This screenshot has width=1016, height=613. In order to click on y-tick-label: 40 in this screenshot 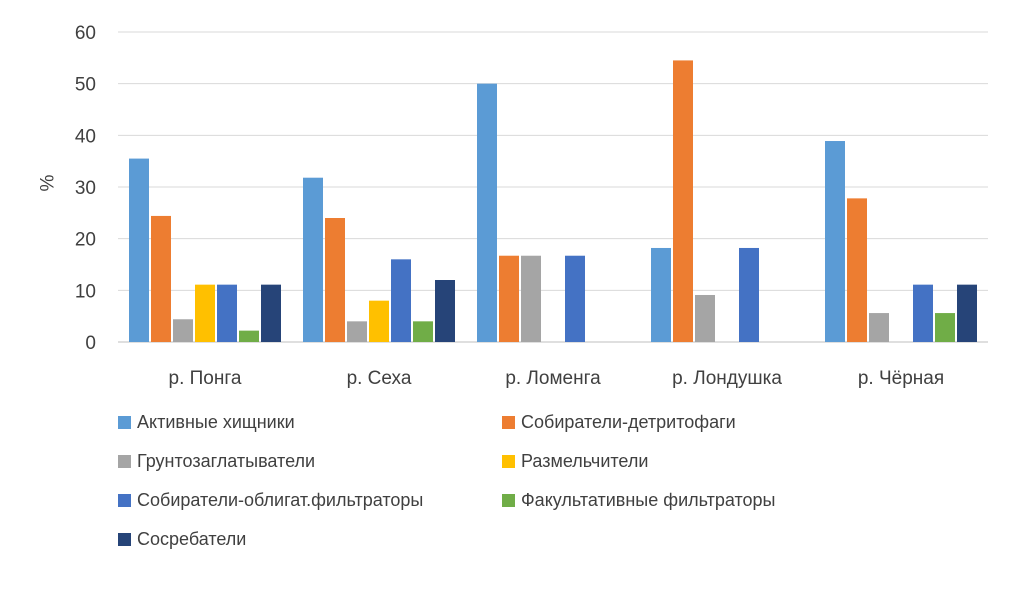, I will do `click(85, 136)`.